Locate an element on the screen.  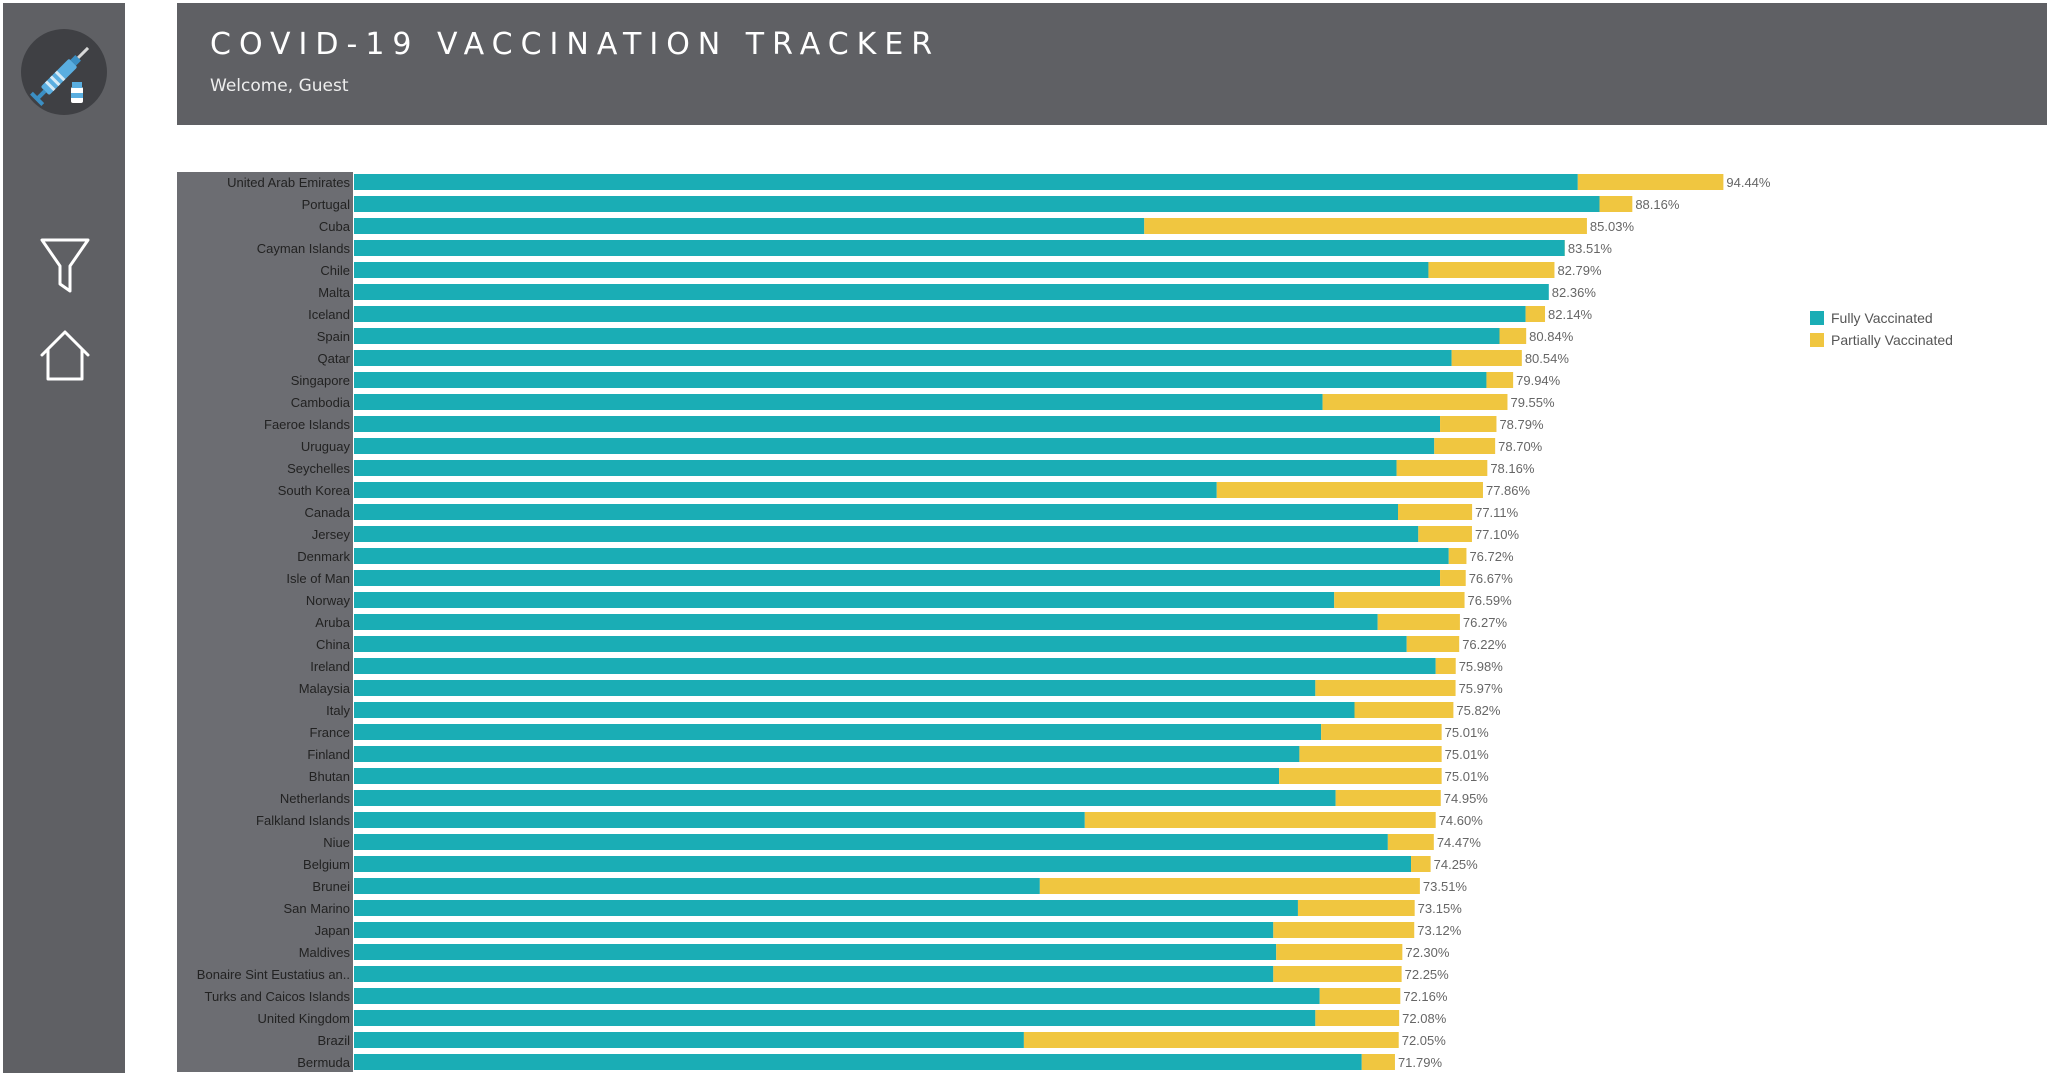
category-label: Malta is located at coordinates (334, 292).